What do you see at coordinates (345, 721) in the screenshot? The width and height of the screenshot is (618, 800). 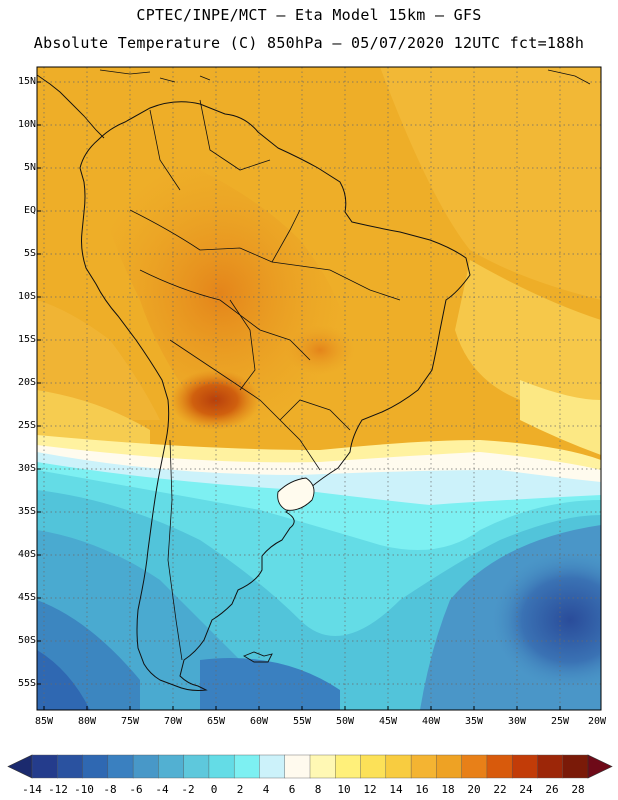 I see `lon-label: 50W` at bounding box center [345, 721].